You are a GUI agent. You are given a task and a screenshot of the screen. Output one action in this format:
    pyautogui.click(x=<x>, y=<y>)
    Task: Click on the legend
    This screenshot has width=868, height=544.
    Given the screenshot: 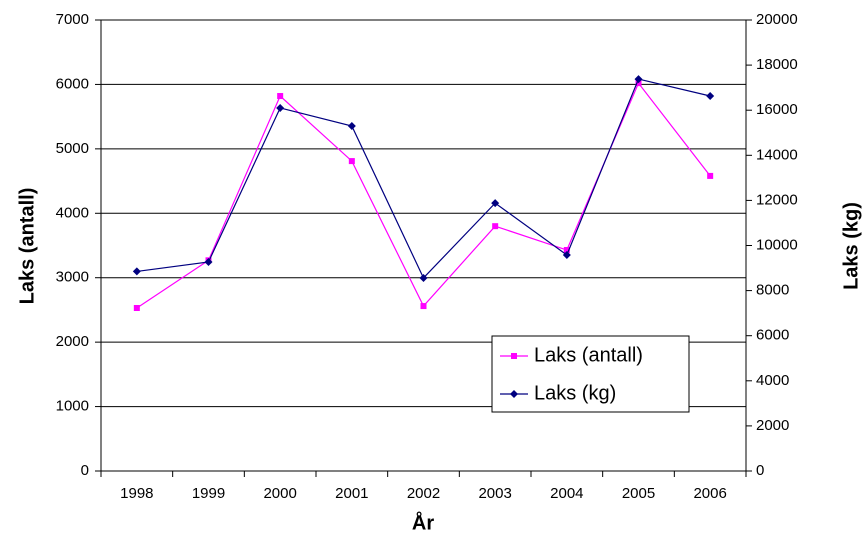 What is the action you would take?
    pyautogui.click(x=590, y=374)
    